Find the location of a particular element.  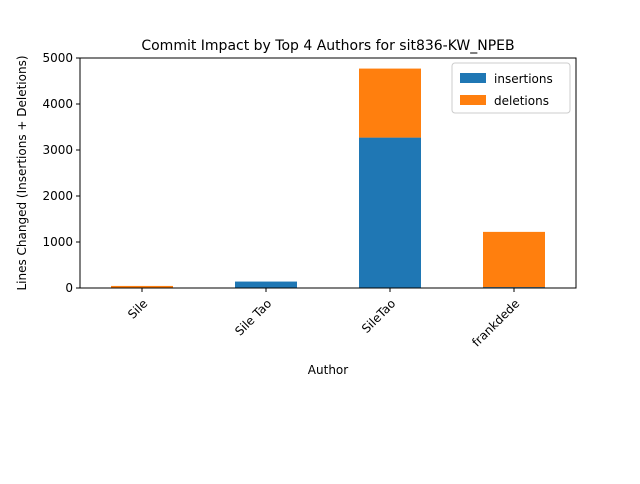

y-tick-label: 5000 is located at coordinates (57, 58).